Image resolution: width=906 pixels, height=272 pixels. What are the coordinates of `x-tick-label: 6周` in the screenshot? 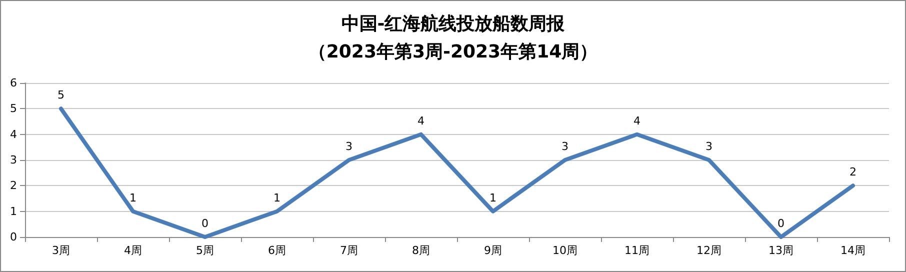 It's located at (277, 250).